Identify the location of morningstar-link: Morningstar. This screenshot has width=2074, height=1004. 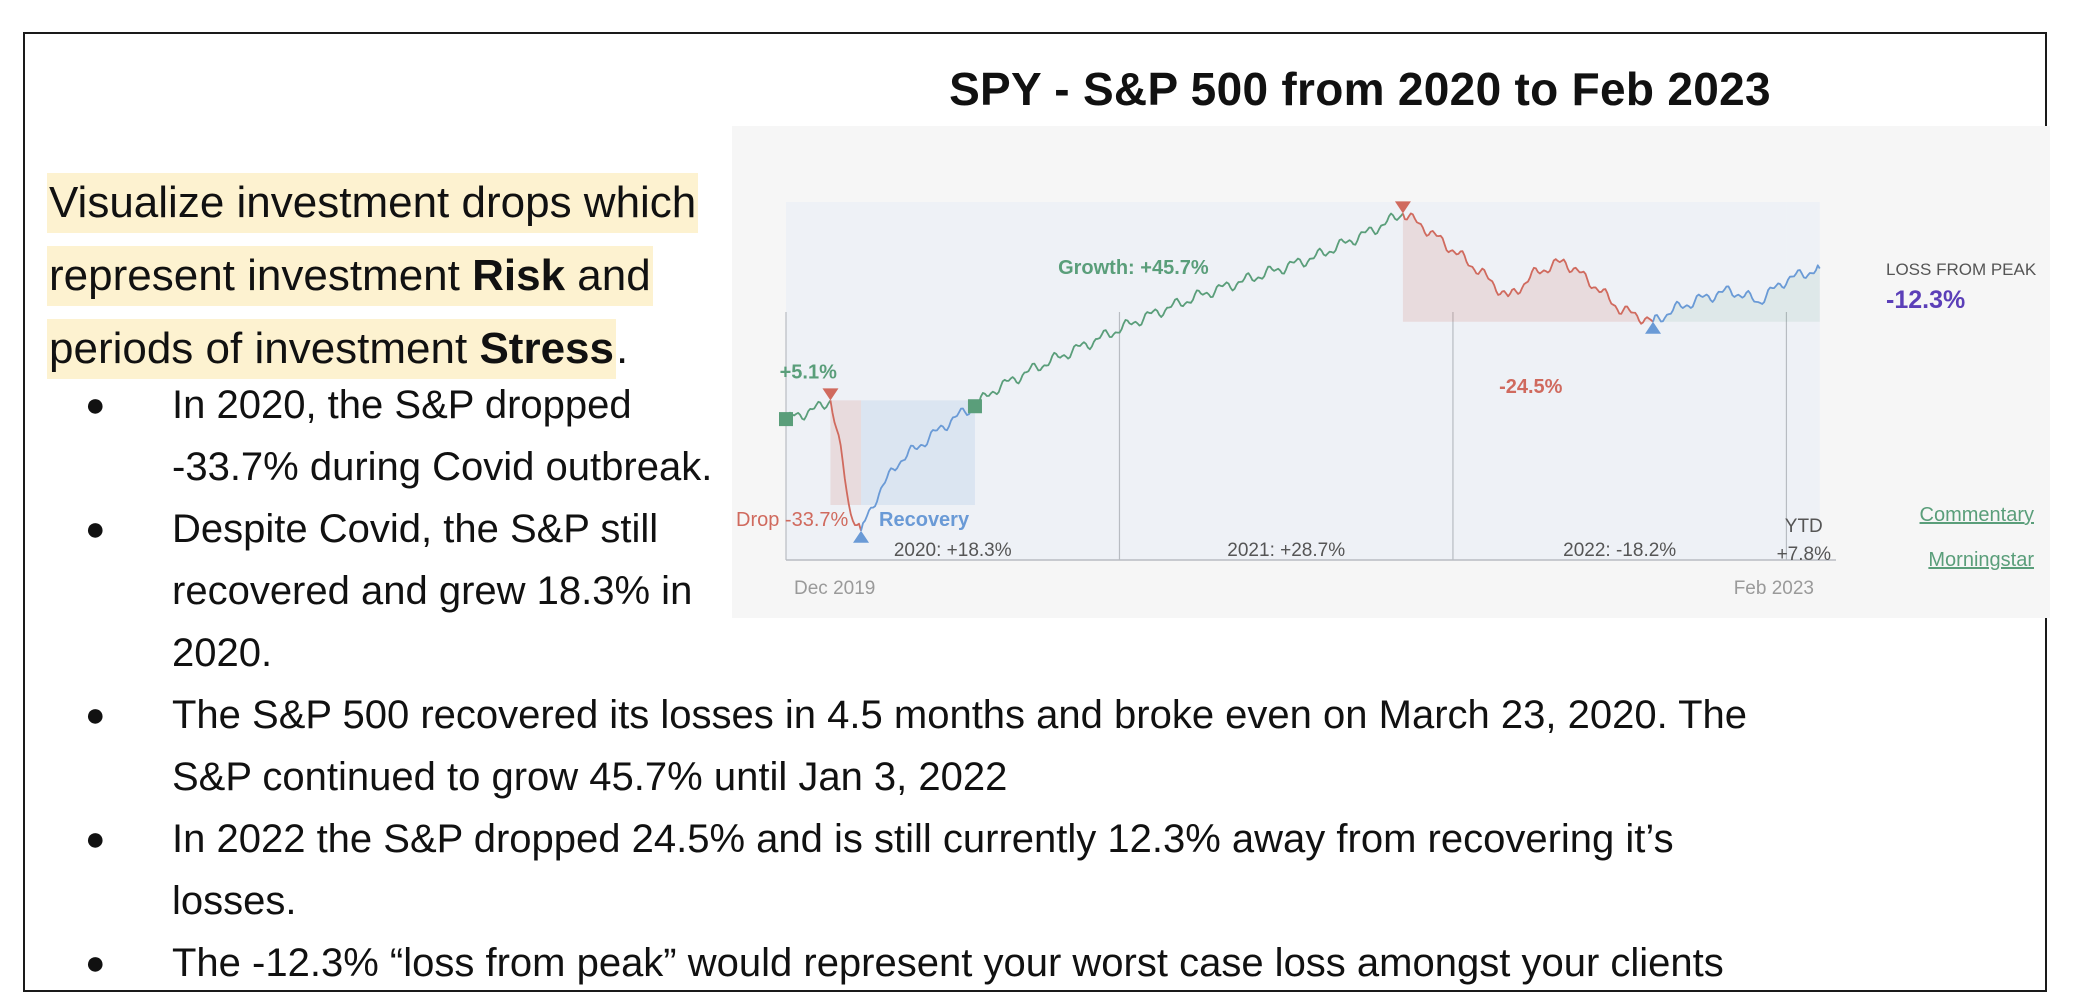
(1981, 560).